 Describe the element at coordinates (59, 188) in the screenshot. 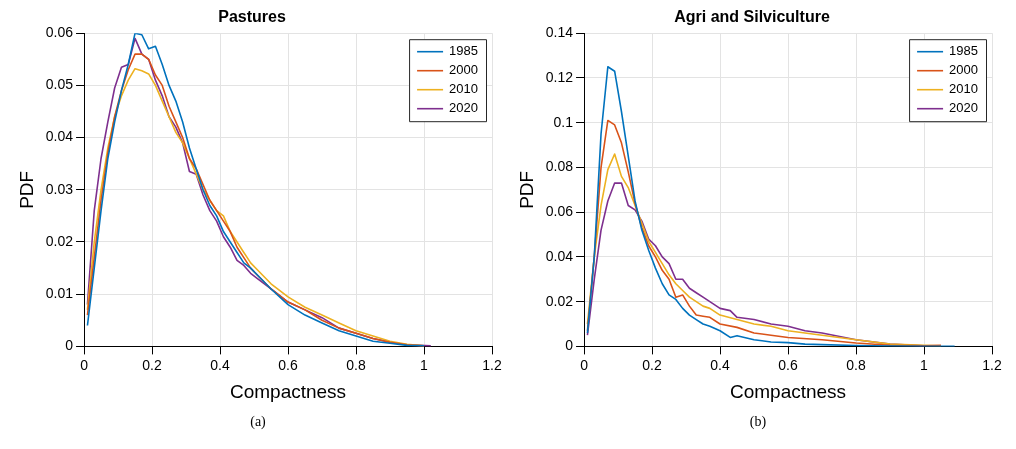

I see `y-tick-label: 0.03` at that location.